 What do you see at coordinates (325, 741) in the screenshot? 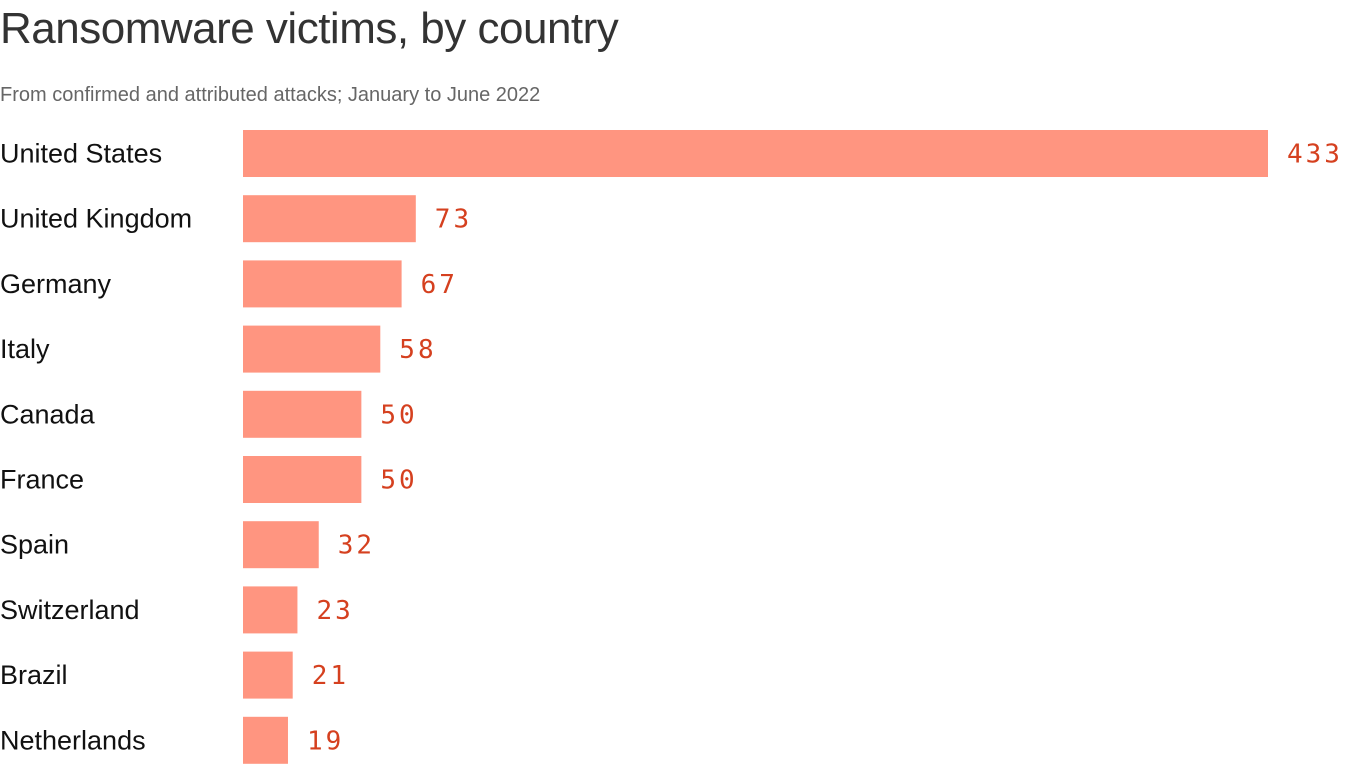
I see `value-label: 19` at bounding box center [325, 741].